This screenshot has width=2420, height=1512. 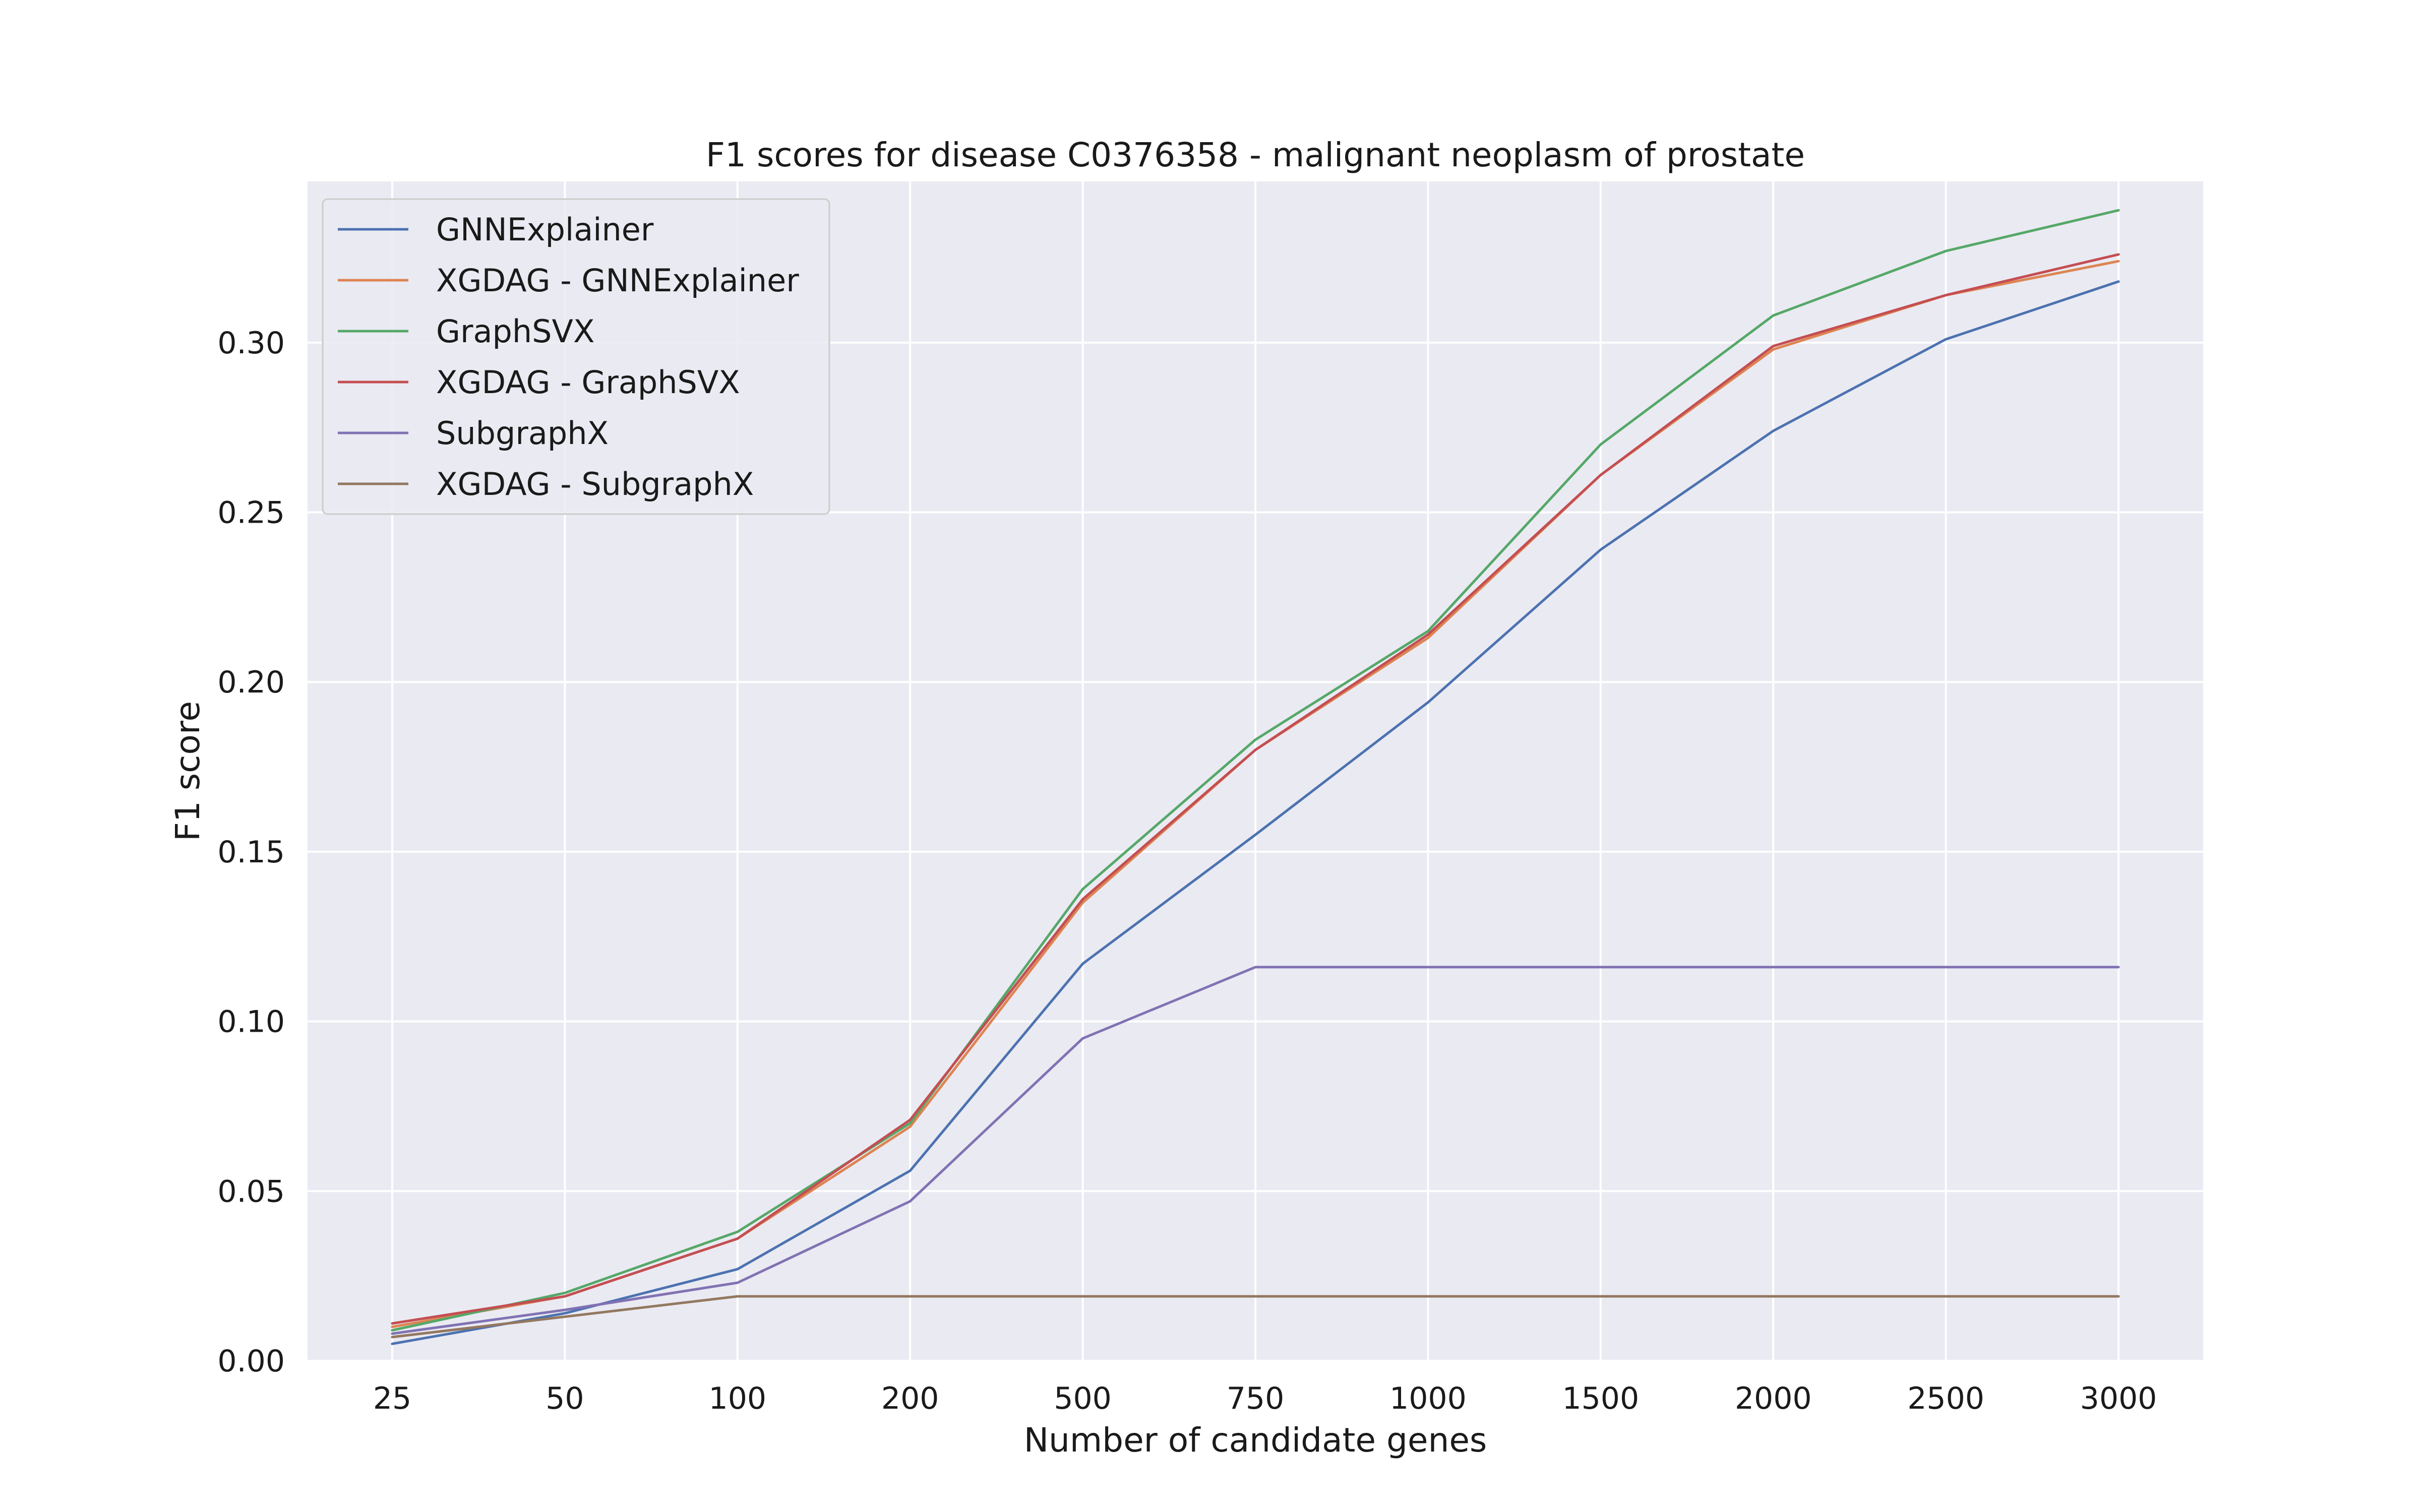 What do you see at coordinates (588, 382) in the screenshot?
I see `legend-label: XGDAG - GraphSVX` at bounding box center [588, 382].